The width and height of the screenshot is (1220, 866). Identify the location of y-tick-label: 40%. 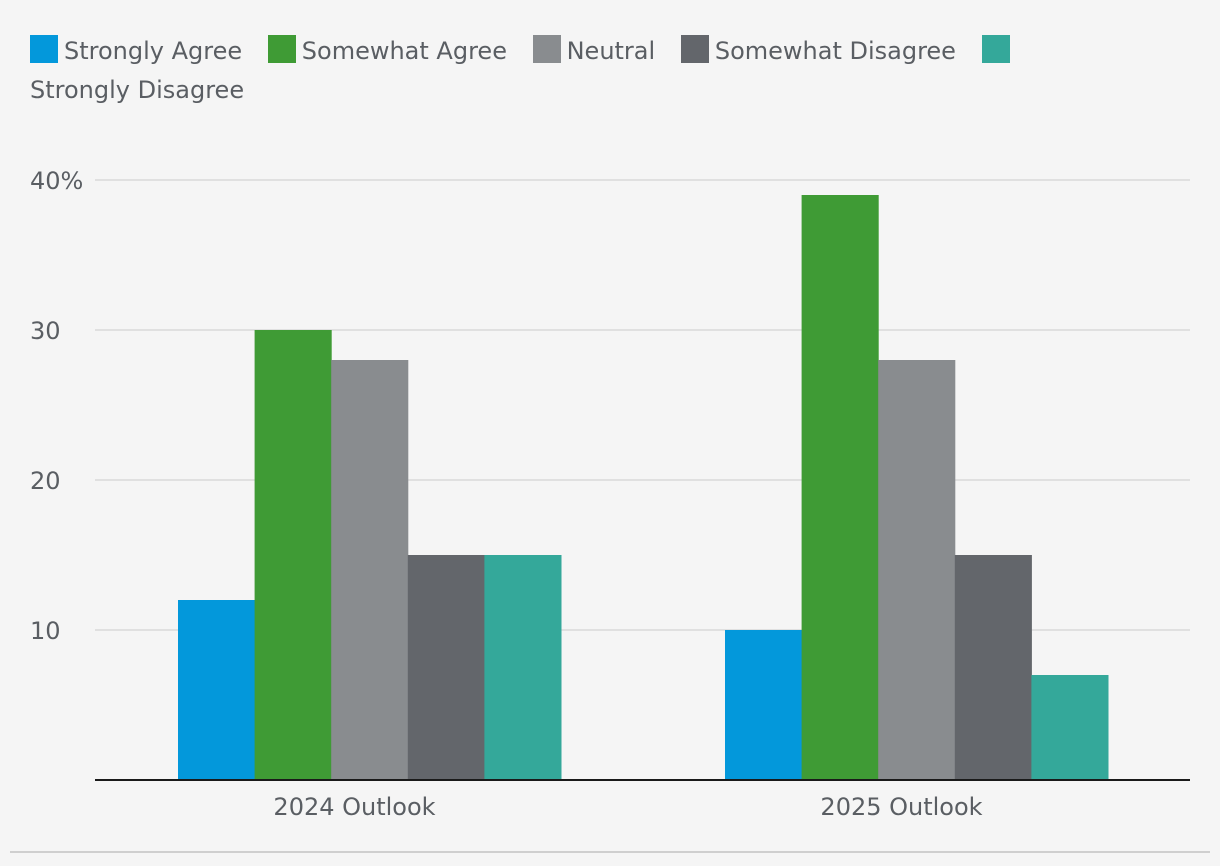
(56, 181).